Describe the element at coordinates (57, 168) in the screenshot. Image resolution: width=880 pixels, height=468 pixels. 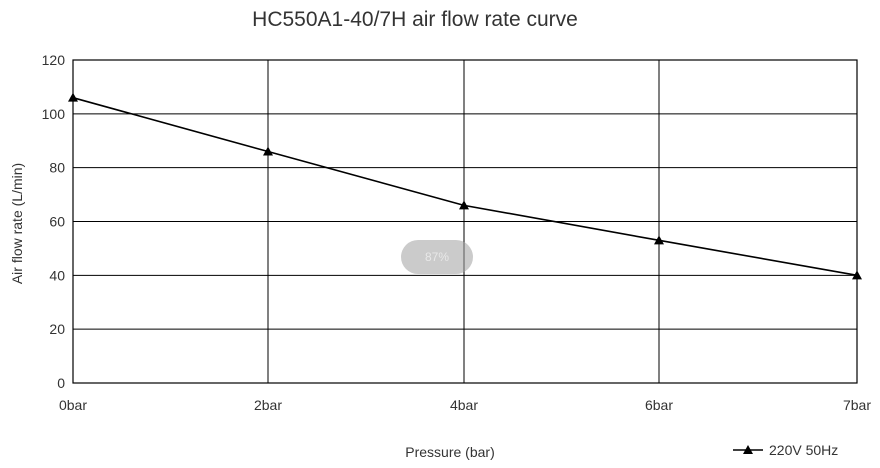
I see `y-tick-label: 80` at that location.